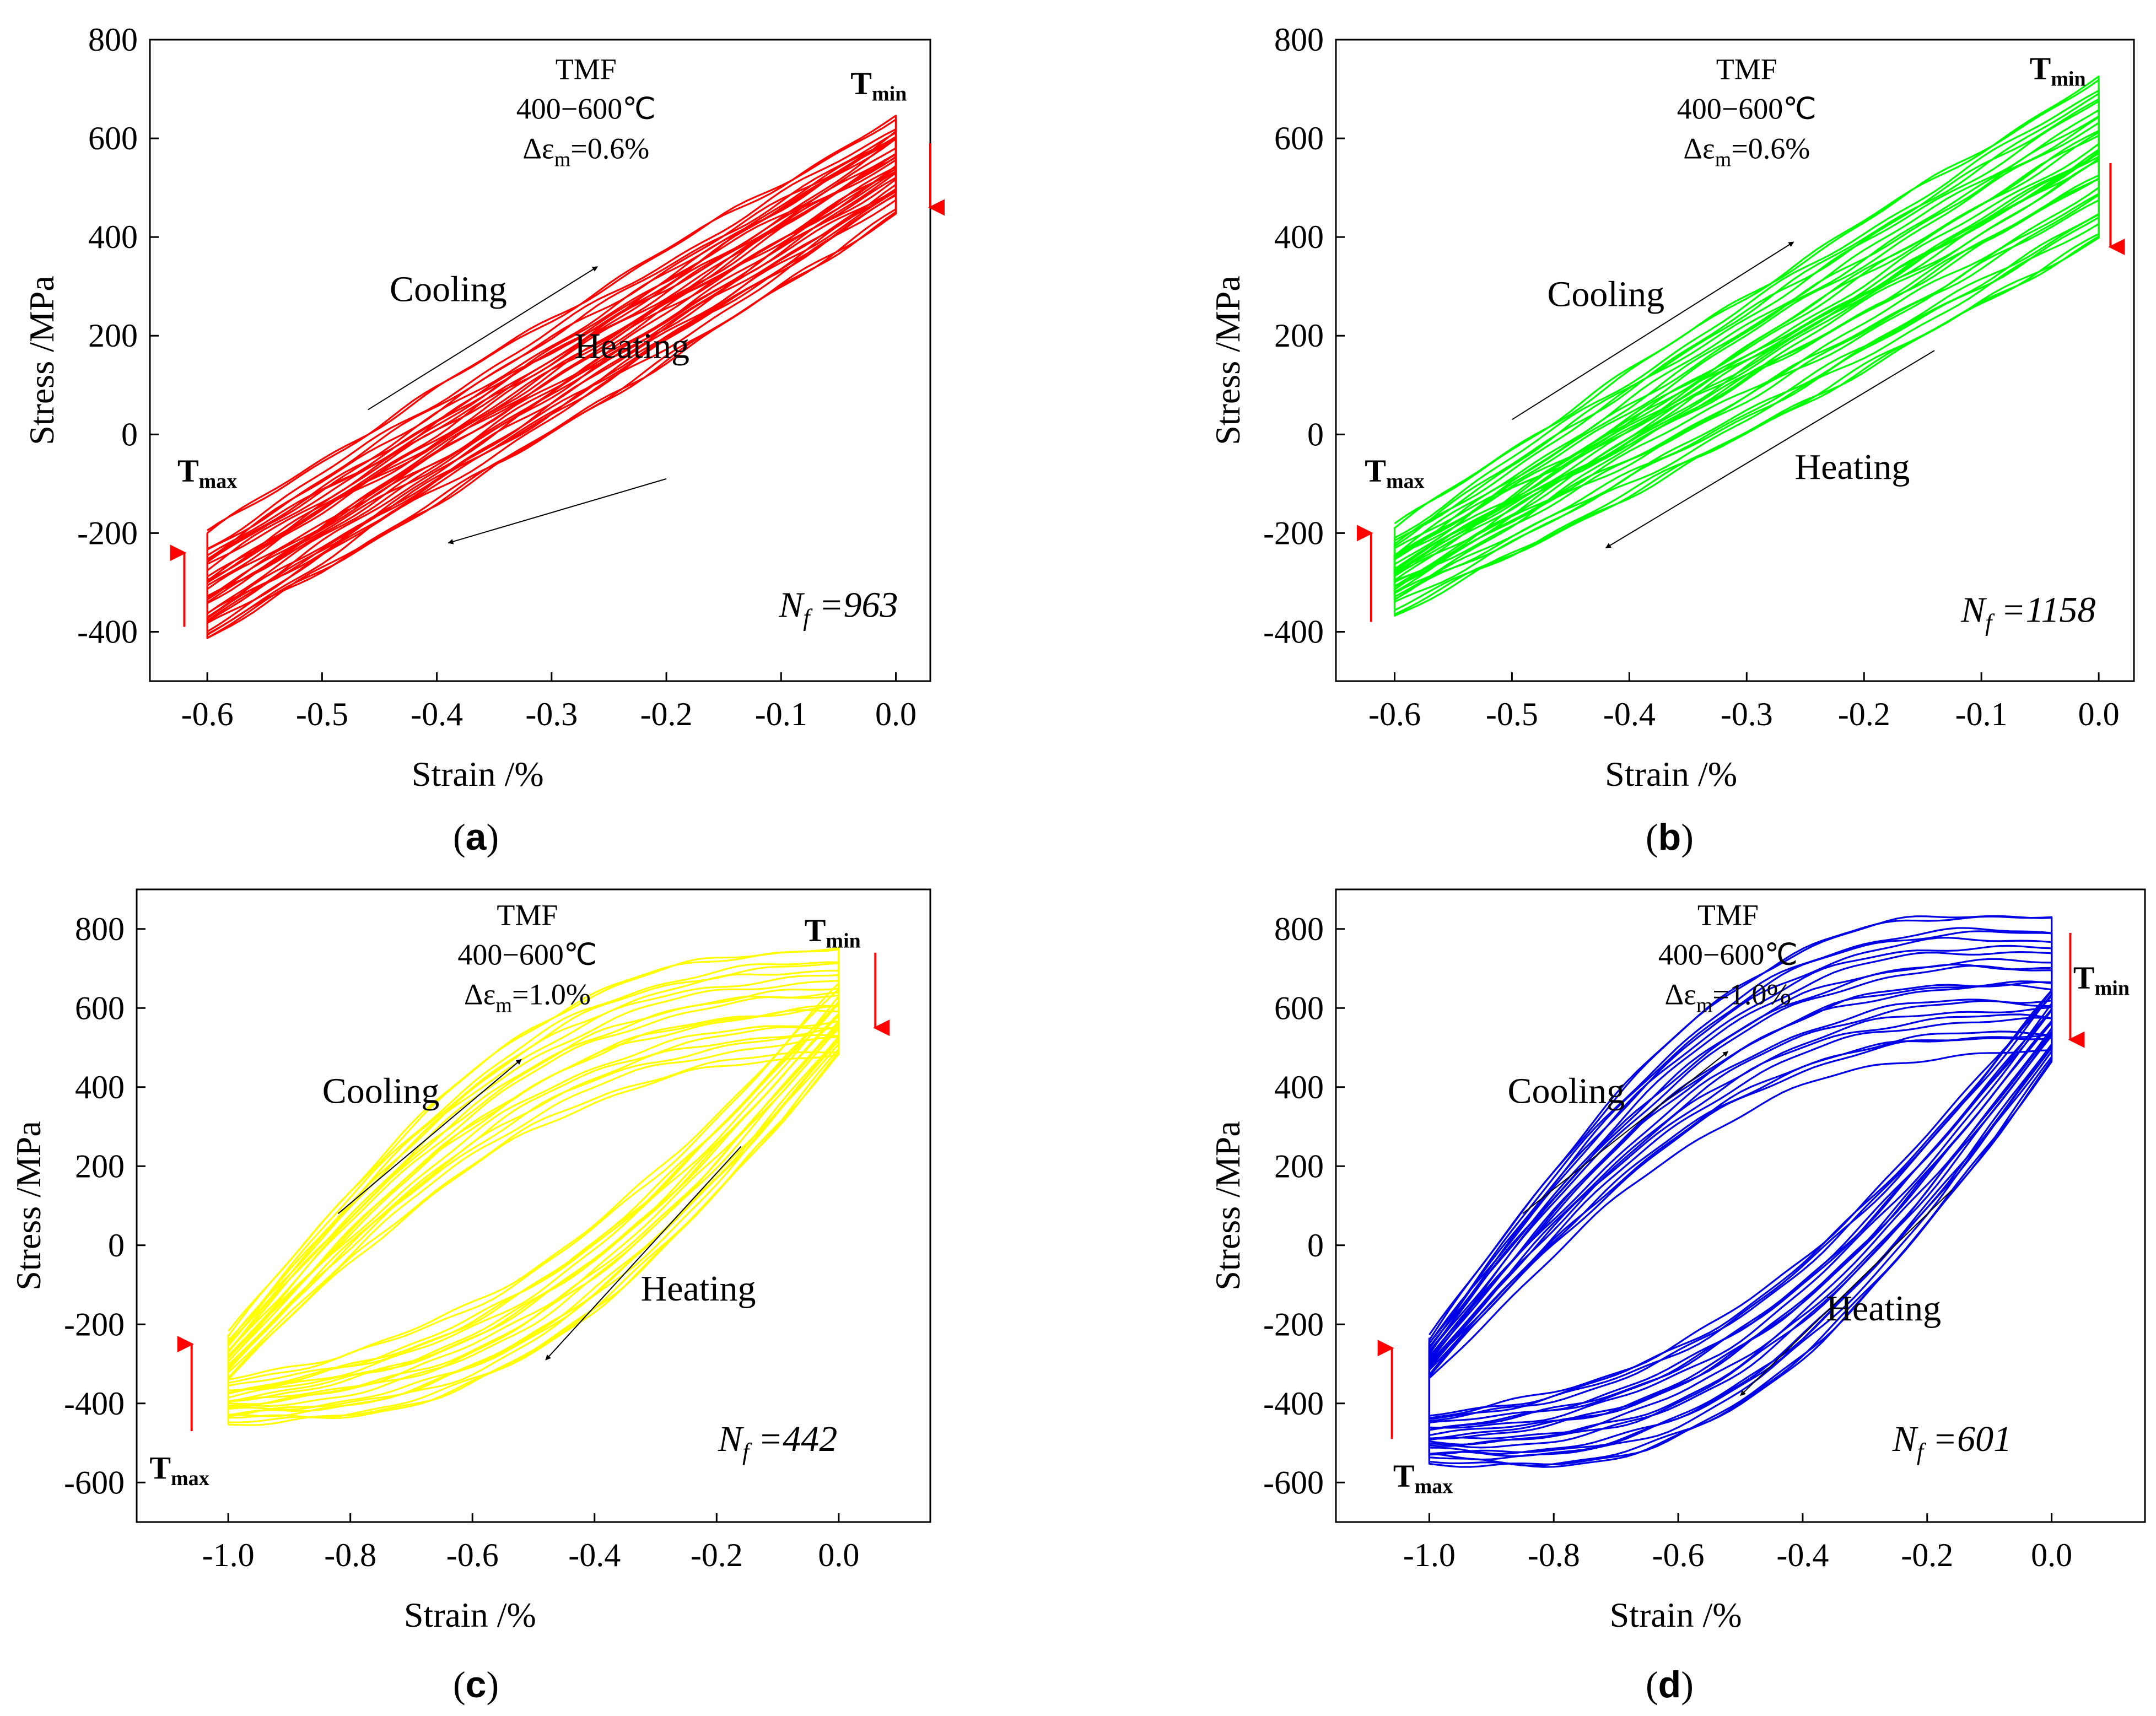  I want to click on y-tick-label: 0, so click(1316, 1245).